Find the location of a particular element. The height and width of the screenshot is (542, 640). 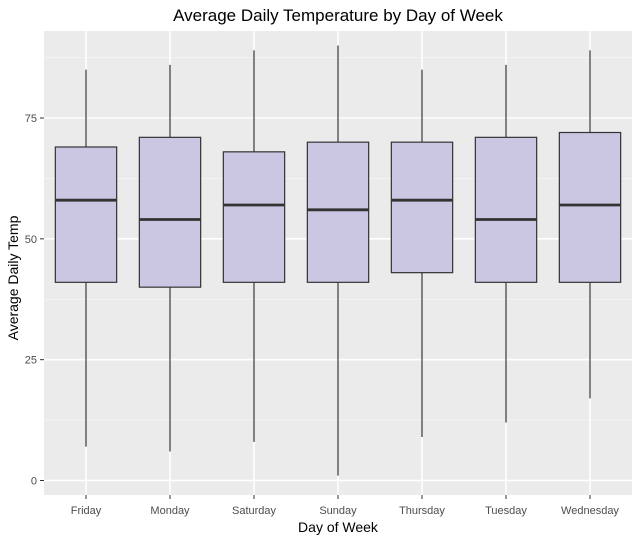

x-tick-label: Thursday is located at coordinates (422, 511).